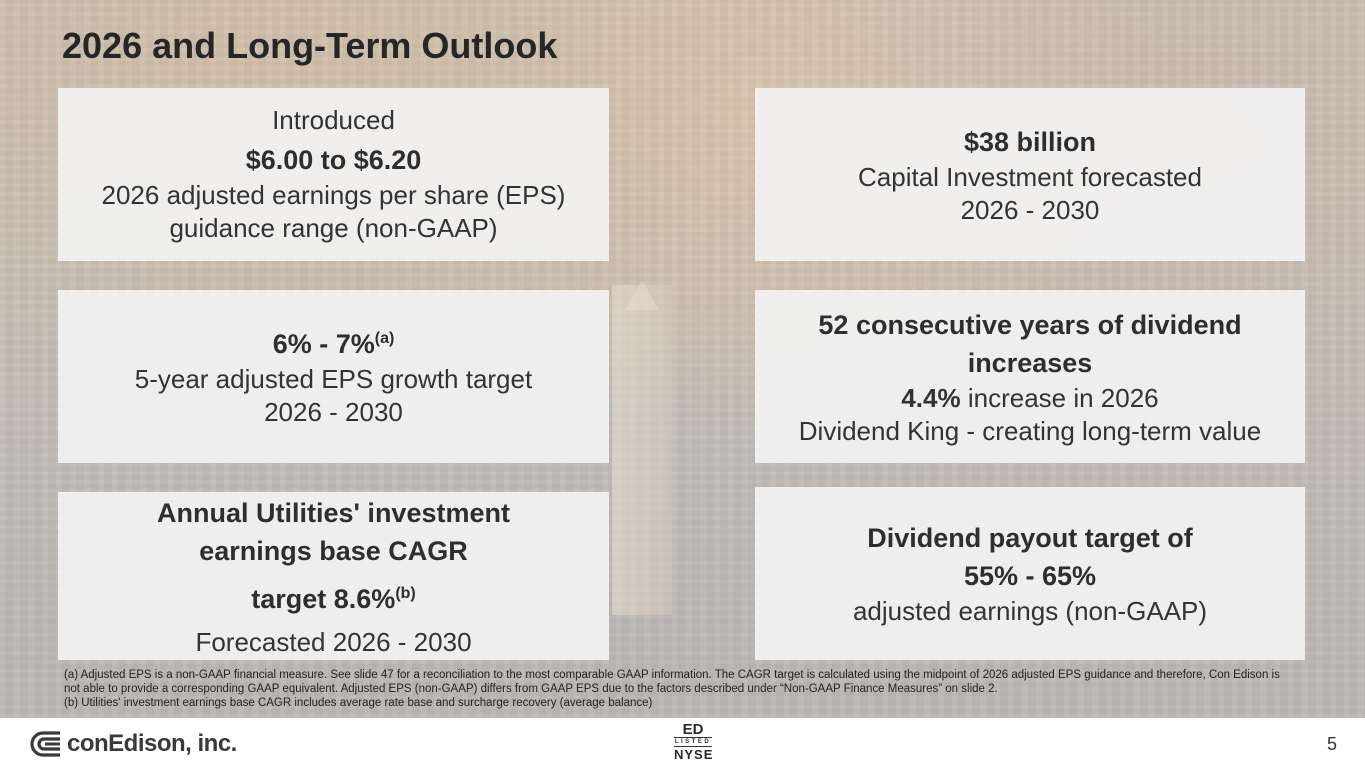 The height and width of the screenshot is (768, 1365). What do you see at coordinates (931, 397) in the screenshot?
I see `dividend-increase-pct: 4.4%` at bounding box center [931, 397].